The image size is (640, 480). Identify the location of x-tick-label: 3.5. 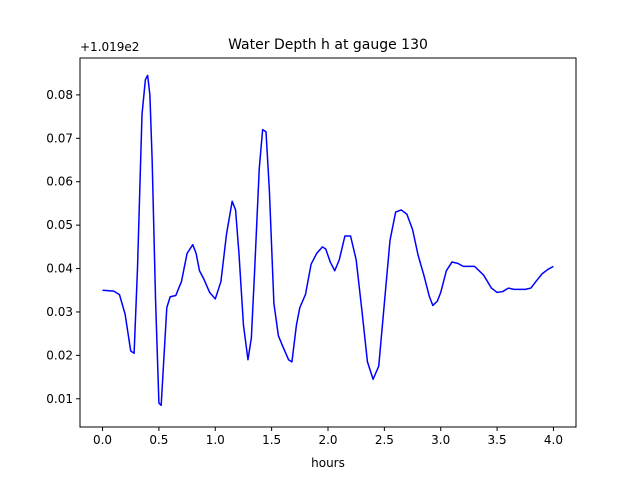
(497, 440).